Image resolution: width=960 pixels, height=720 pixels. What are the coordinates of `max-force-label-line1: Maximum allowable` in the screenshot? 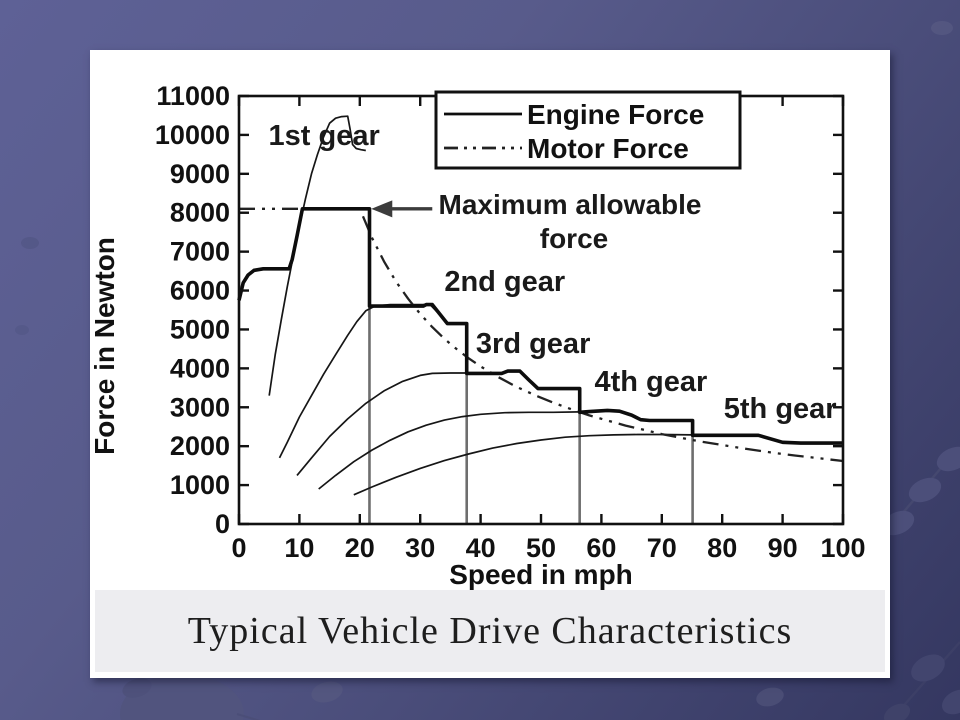 It's located at (570, 204).